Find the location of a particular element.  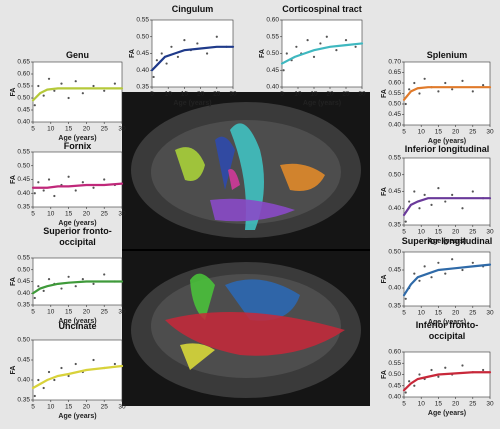

fit-curve is located at coordinates (322, 53).